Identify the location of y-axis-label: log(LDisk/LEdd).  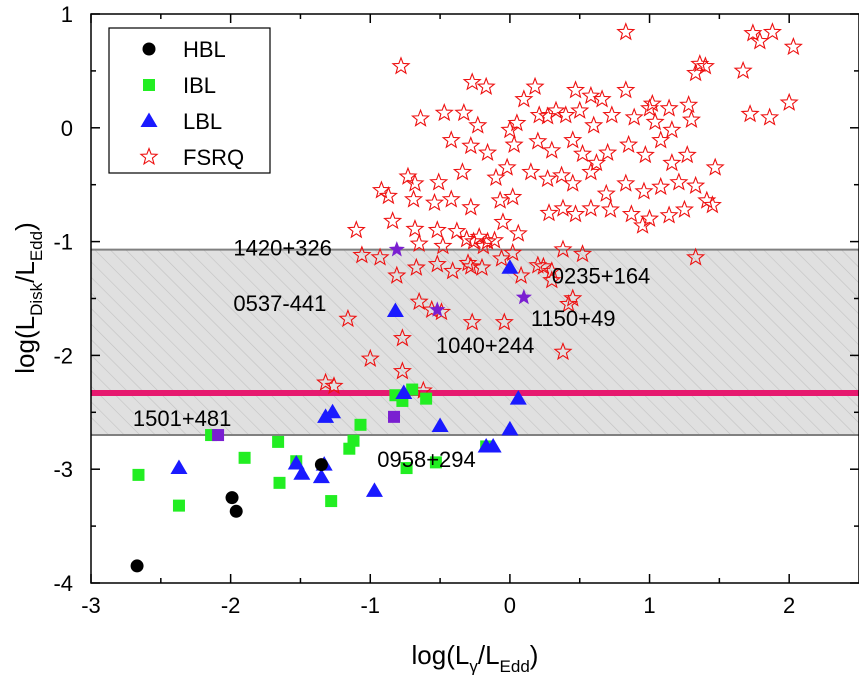
(28, 298).